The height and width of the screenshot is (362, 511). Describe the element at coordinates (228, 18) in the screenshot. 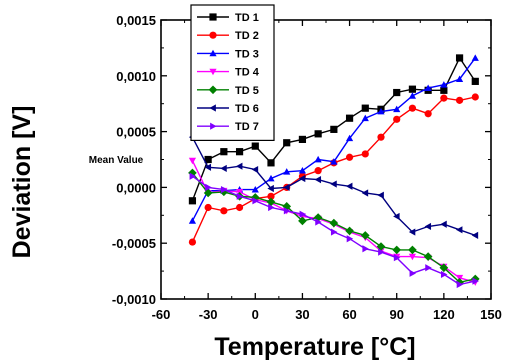

I see `legend-entry-td-1: TD 1` at that location.